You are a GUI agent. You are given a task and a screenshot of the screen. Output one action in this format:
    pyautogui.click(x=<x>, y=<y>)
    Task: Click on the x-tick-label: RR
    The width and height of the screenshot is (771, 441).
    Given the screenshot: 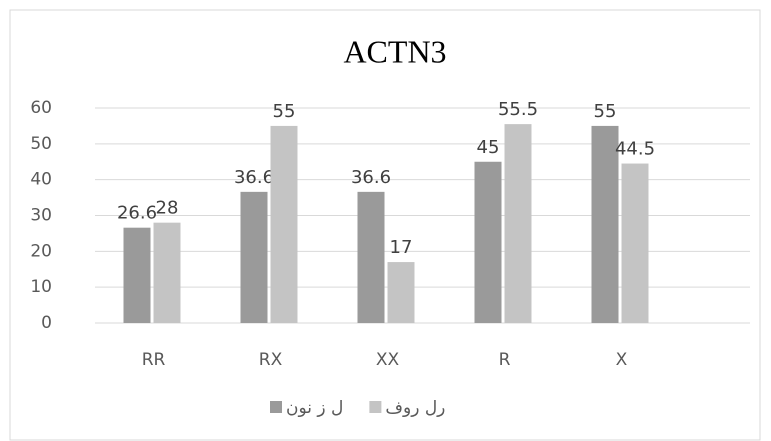 What is the action you would take?
    pyautogui.click(x=154, y=360)
    